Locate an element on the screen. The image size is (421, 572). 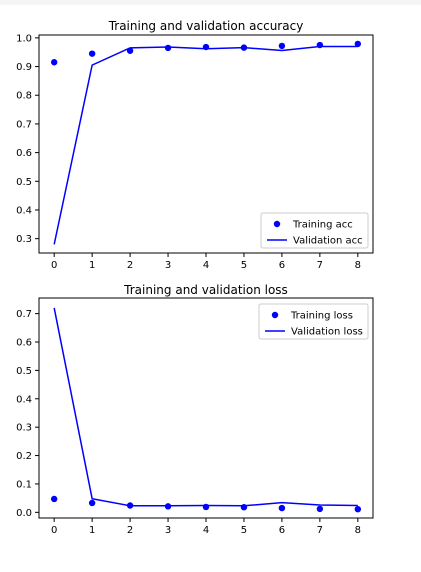
legend-label: Validation acc is located at coordinates (328, 241).